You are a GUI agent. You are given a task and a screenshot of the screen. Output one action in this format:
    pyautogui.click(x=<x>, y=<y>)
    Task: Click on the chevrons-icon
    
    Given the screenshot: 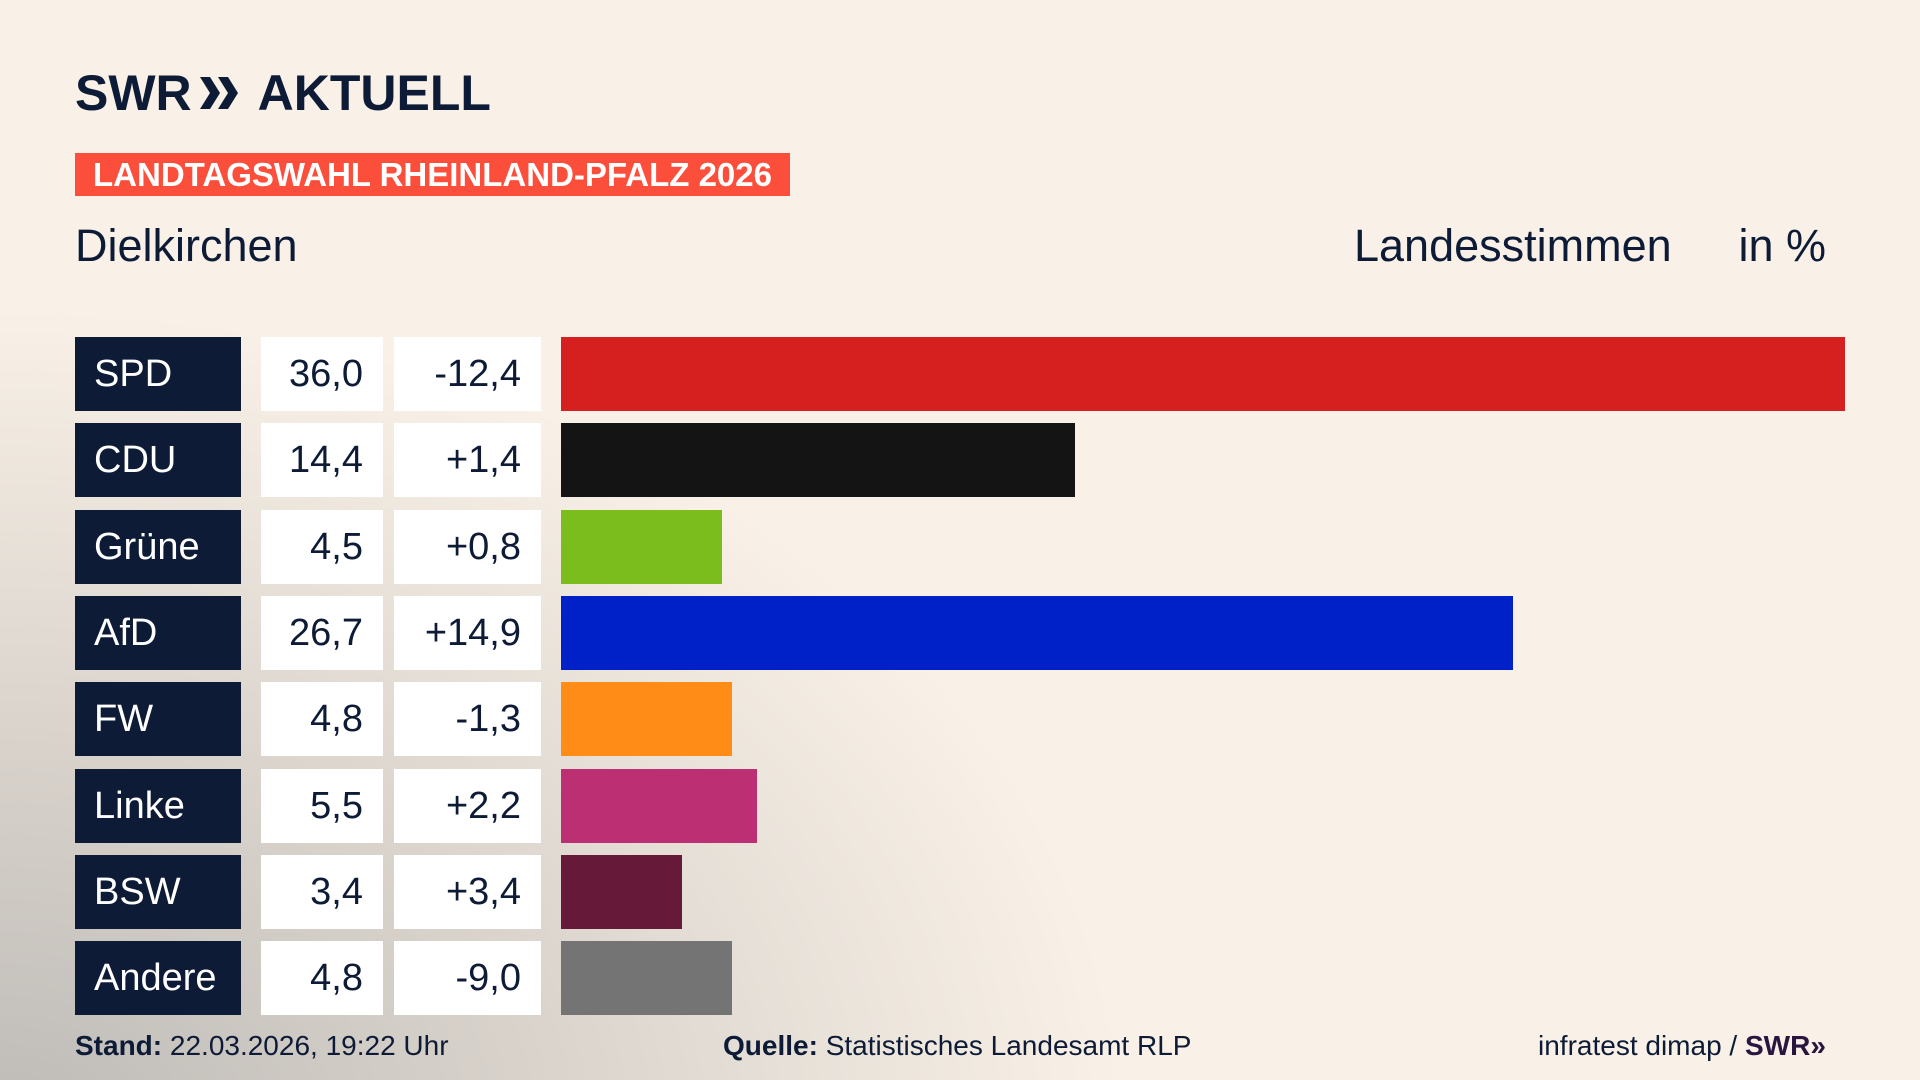 What is the action you would take?
    pyautogui.click(x=218, y=93)
    